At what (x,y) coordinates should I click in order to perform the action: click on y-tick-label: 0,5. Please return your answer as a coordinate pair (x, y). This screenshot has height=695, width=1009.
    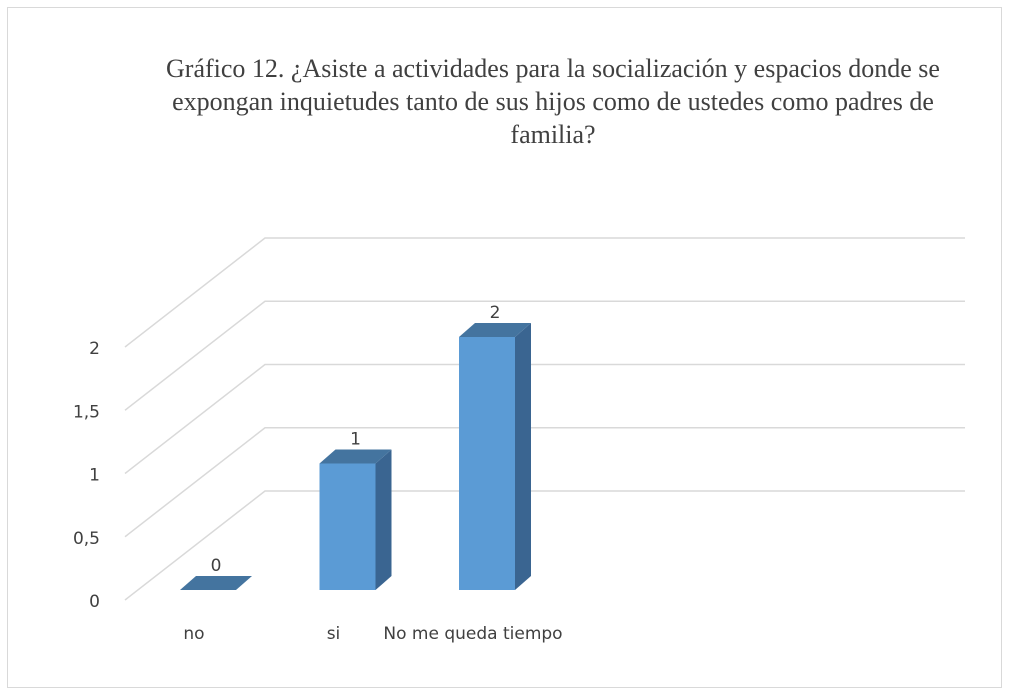
    Looking at the image, I should click on (86, 539).